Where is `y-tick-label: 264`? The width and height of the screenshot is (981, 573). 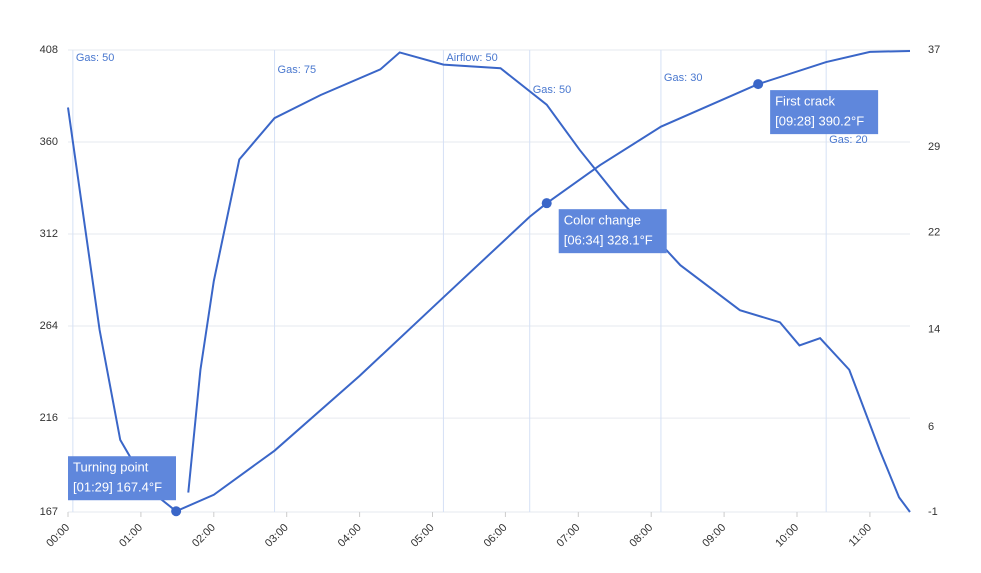 y-tick-label: 264 is located at coordinates (49, 326).